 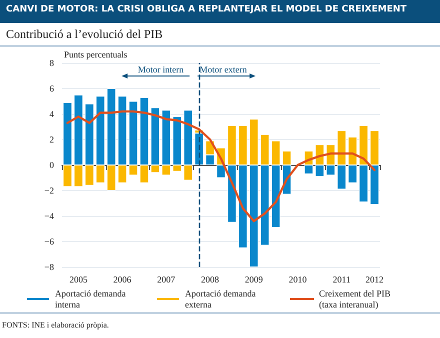 I want to click on x-tick-label: 2006, so click(x=122, y=279).